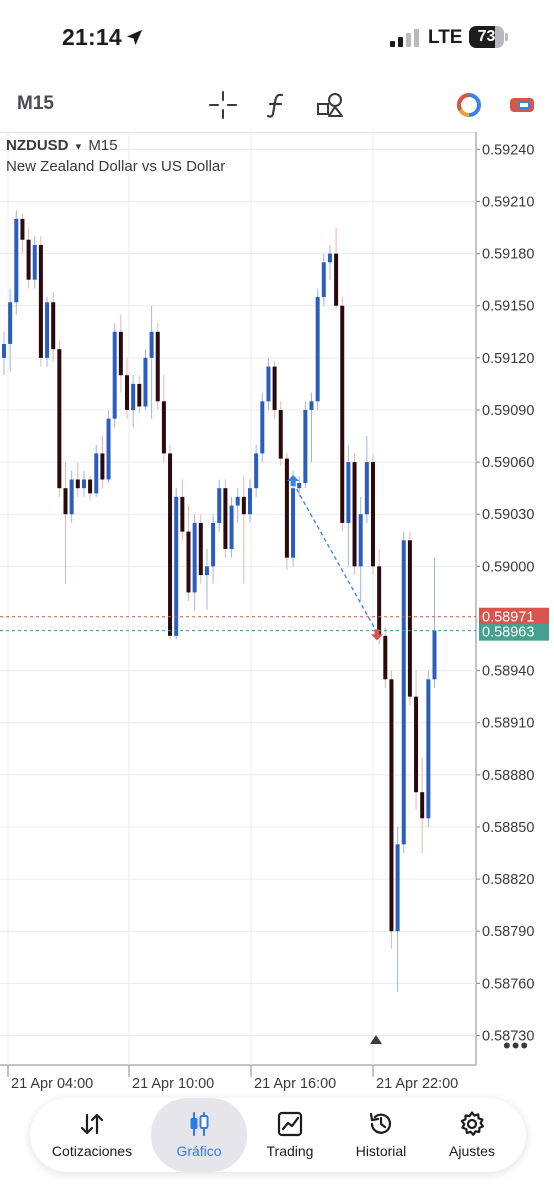 Image resolution: width=554 pixels, height=1200 pixels. I want to click on nav-trading: Trading, so click(290, 1135).